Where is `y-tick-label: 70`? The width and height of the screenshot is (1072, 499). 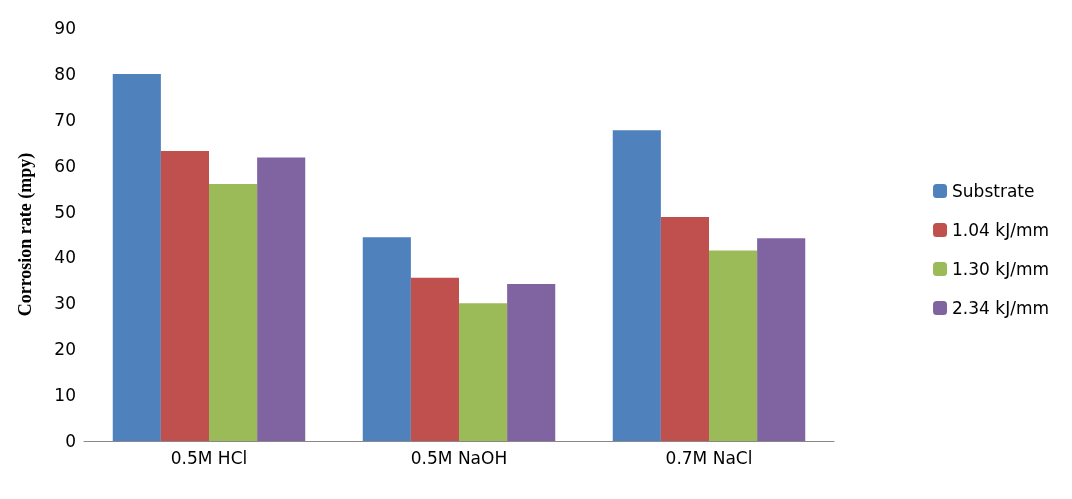 y-tick-label: 70 is located at coordinates (65, 119).